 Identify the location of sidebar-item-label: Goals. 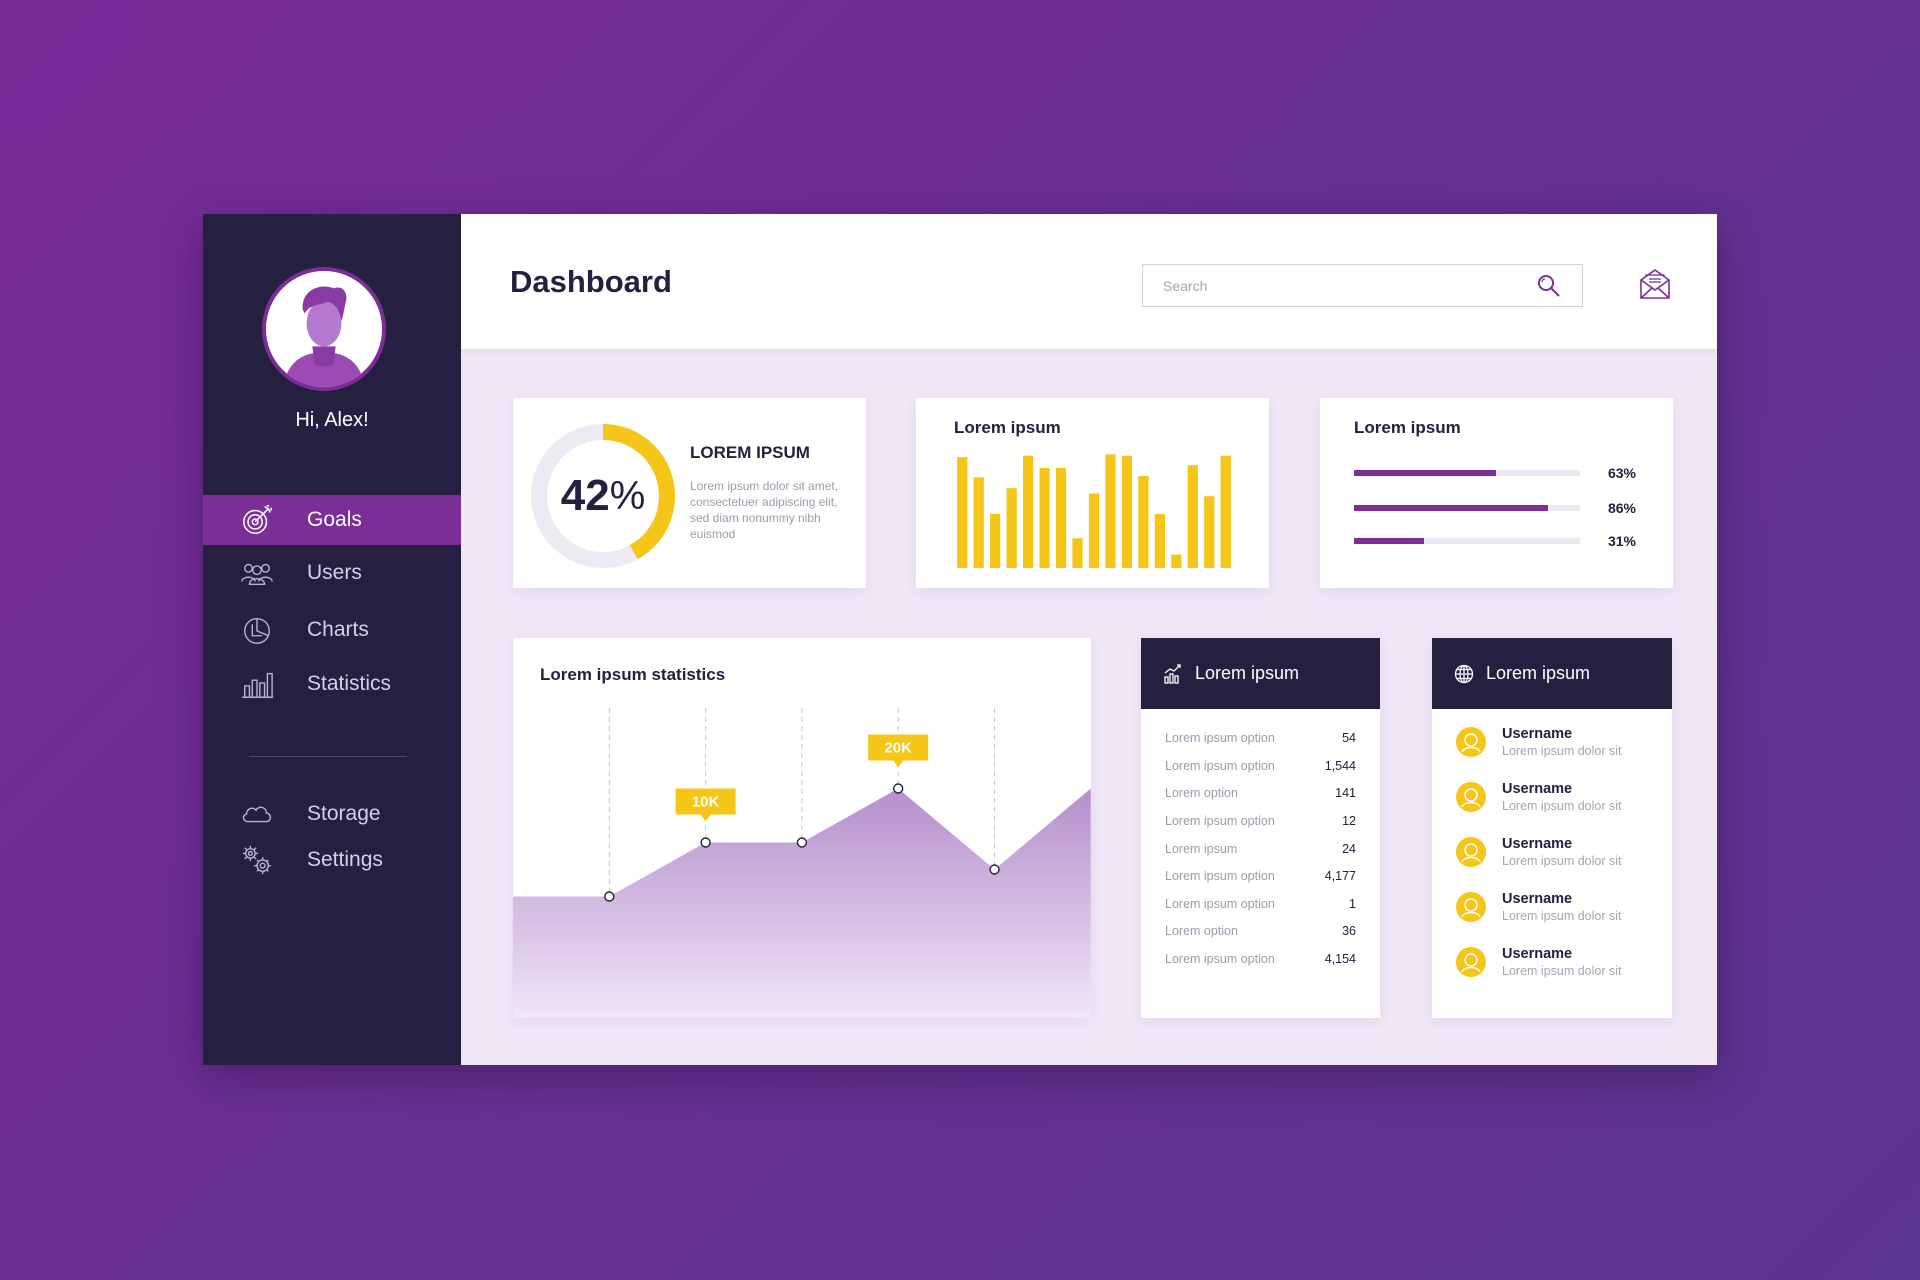
(334, 519).